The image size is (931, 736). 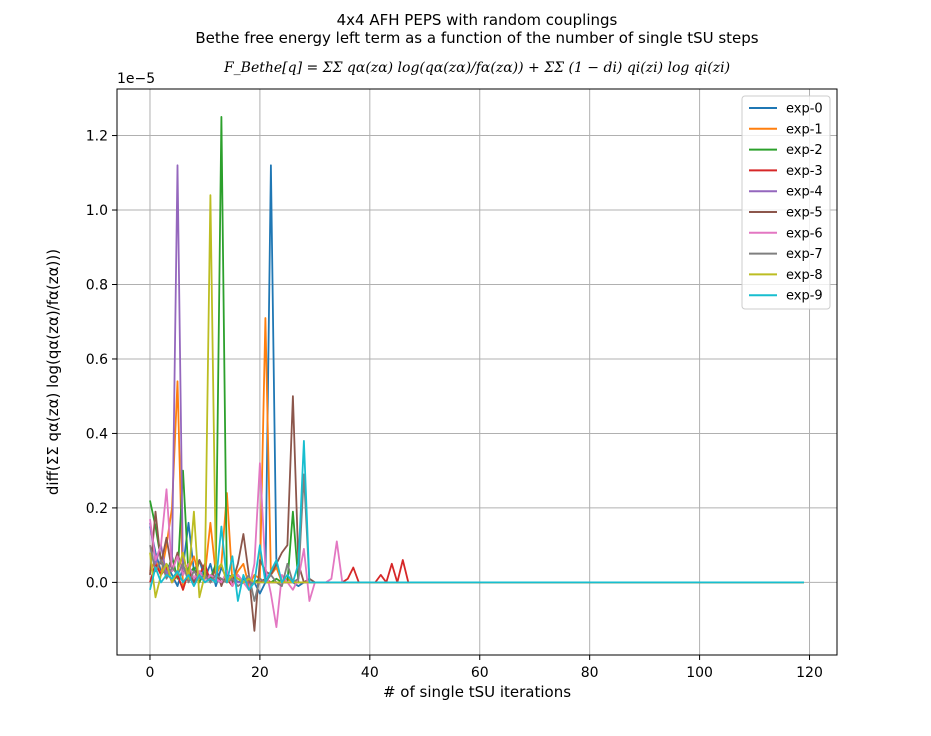 I want to click on y-tick-label: 1.2, so click(x=97, y=137).